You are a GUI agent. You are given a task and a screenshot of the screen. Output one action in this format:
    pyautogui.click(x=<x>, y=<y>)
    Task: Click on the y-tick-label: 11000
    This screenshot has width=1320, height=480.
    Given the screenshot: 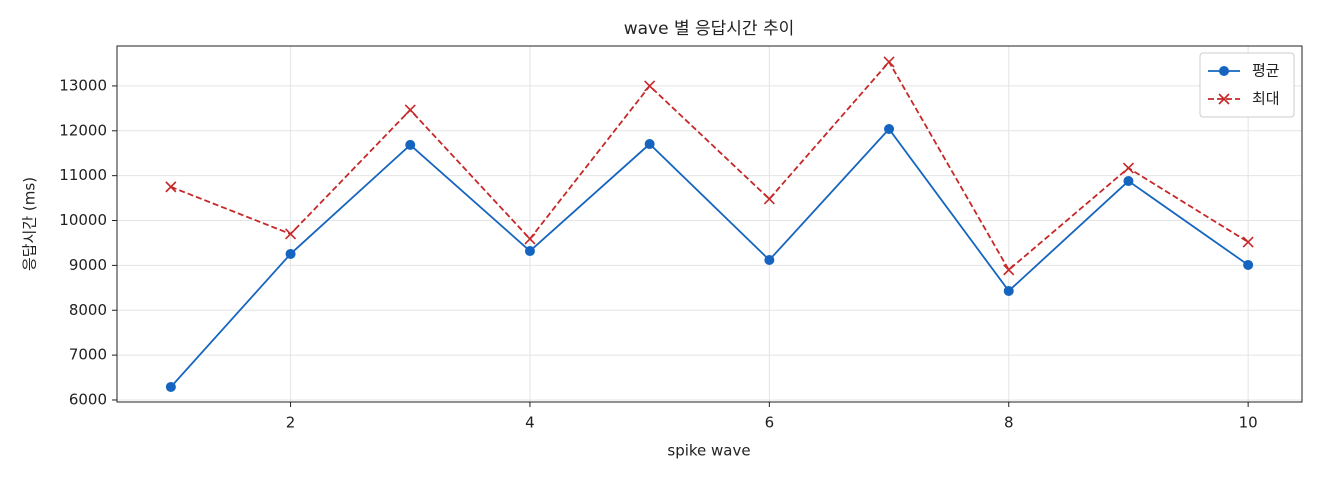 What is the action you would take?
    pyautogui.click(x=83, y=175)
    